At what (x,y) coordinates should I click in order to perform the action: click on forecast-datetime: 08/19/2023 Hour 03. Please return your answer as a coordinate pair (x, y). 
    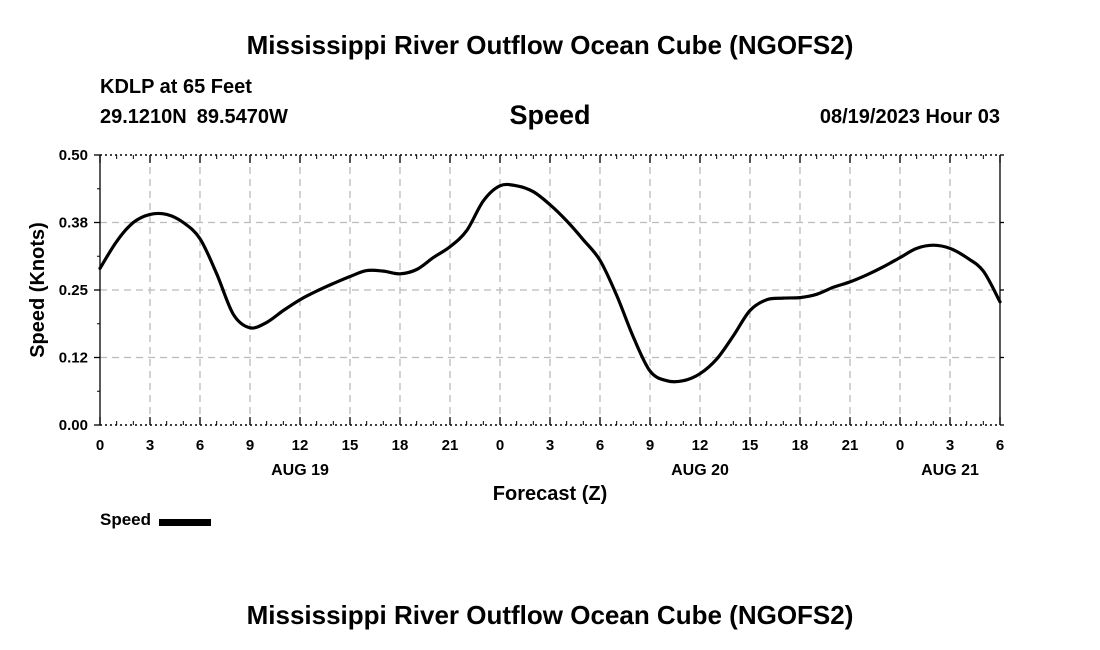
    Looking at the image, I should click on (909, 117).